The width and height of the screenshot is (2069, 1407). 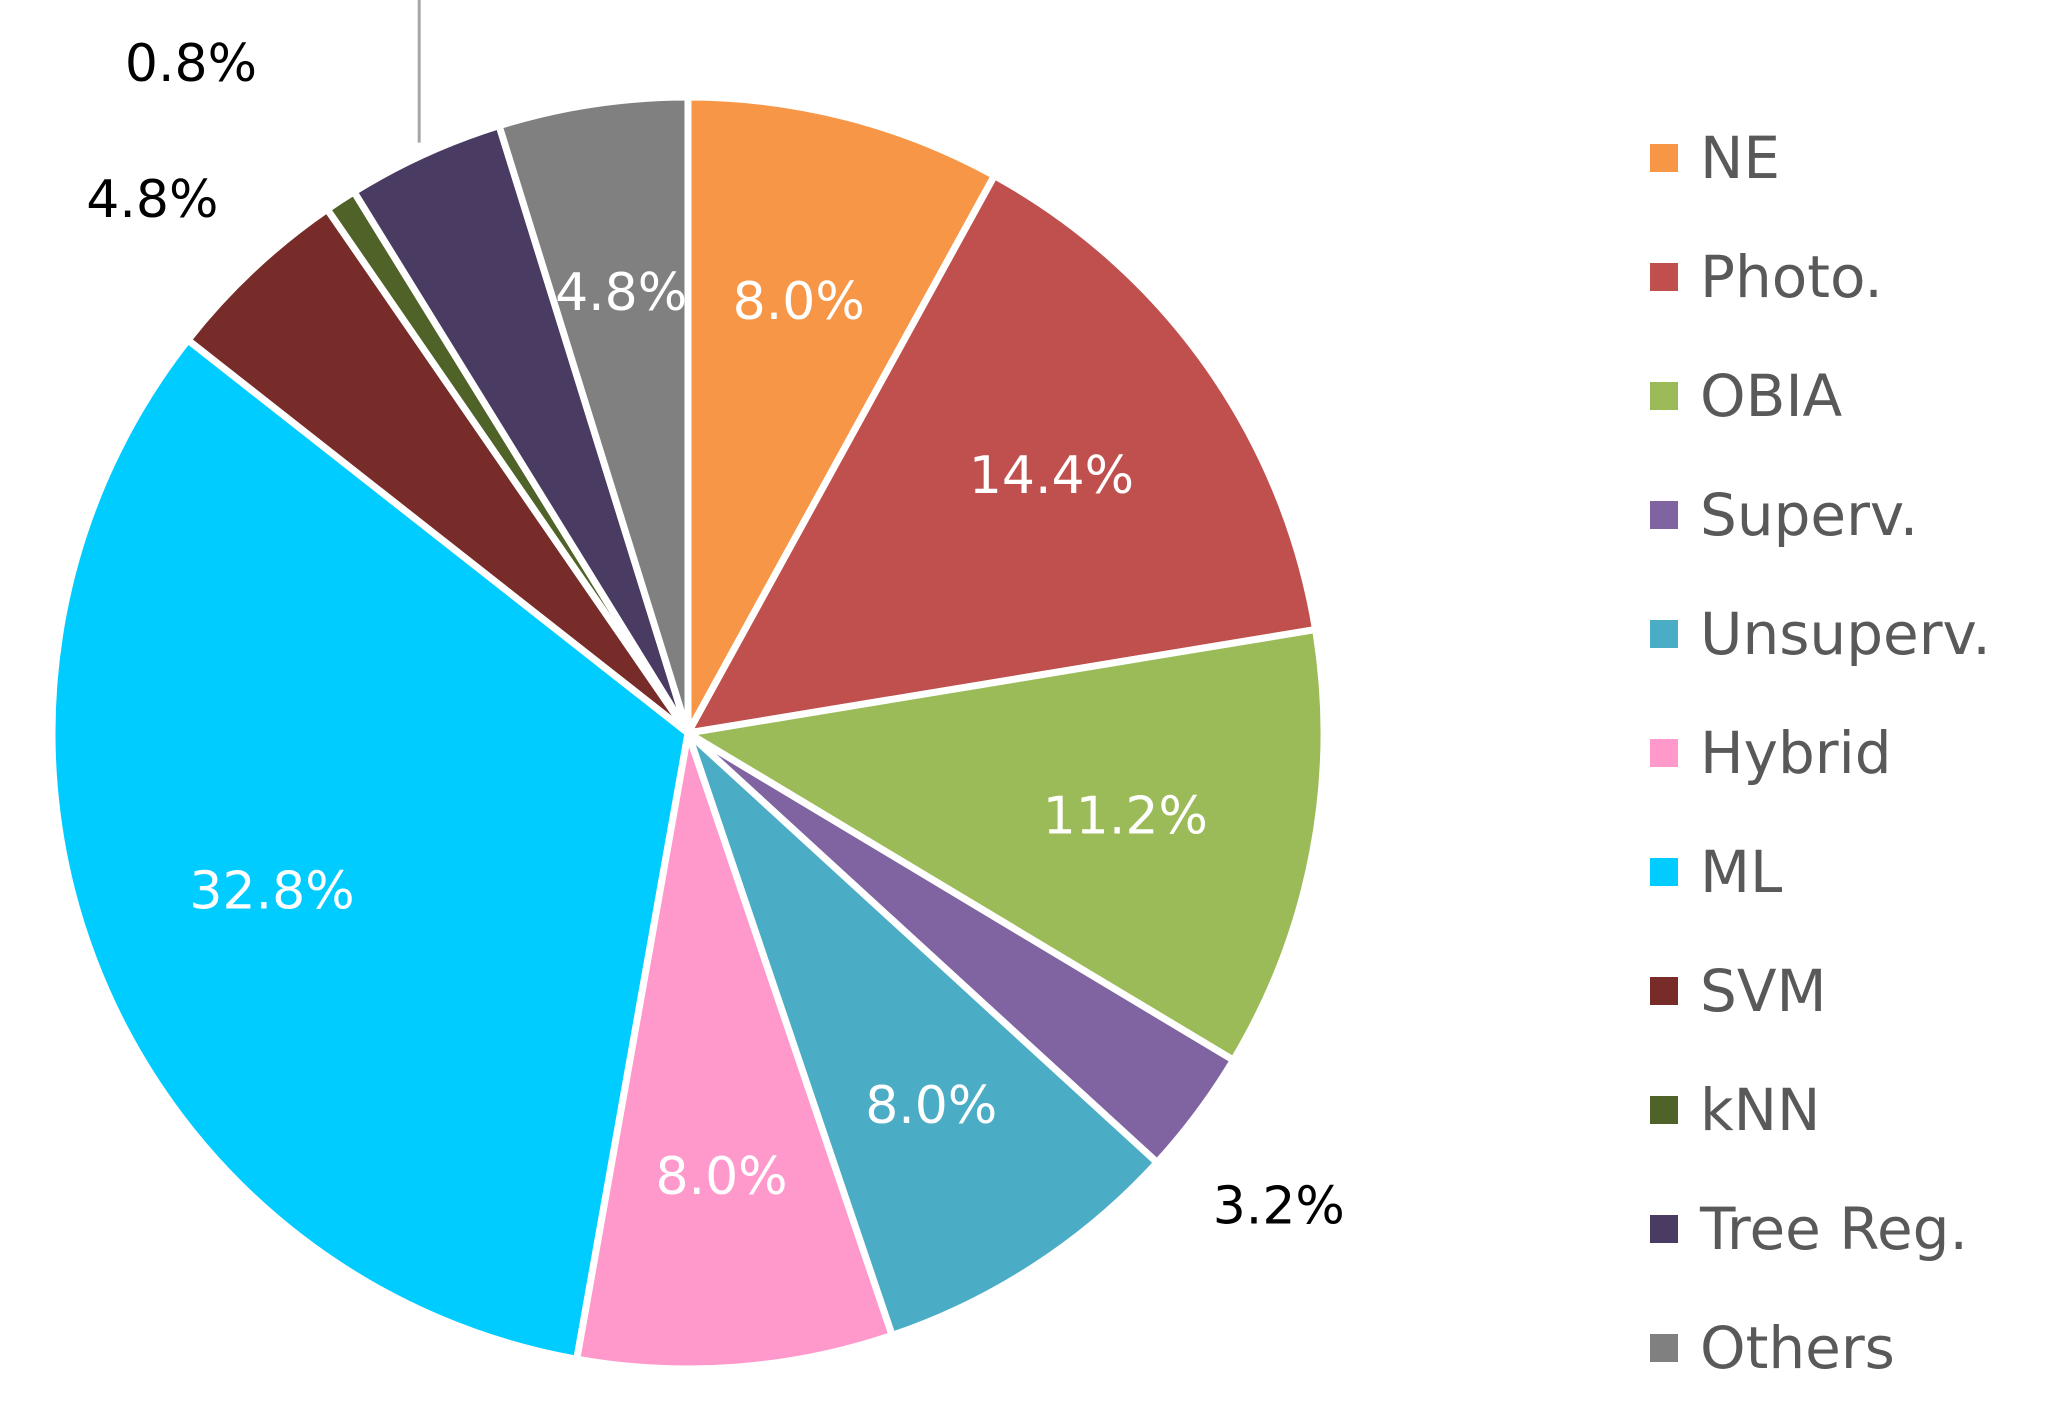 What do you see at coordinates (593, 414) in the screenshot?
I see `pie-slice-others` at bounding box center [593, 414].